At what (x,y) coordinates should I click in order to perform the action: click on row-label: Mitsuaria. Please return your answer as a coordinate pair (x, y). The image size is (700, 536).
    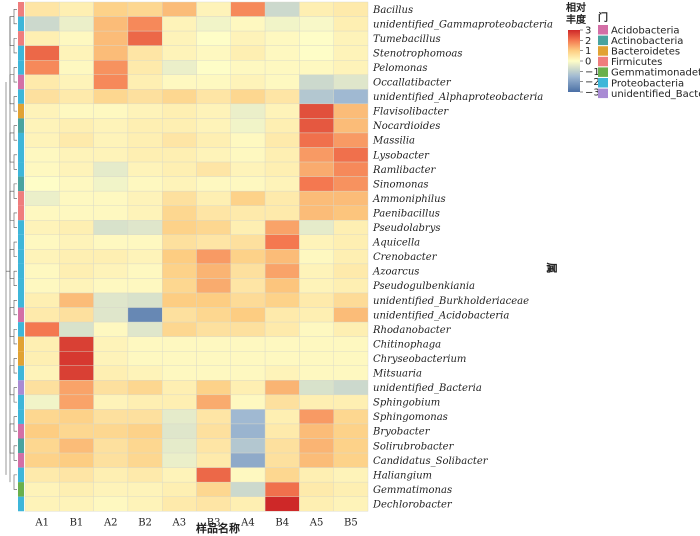
    Looking at the image, I should click on (397, 374).